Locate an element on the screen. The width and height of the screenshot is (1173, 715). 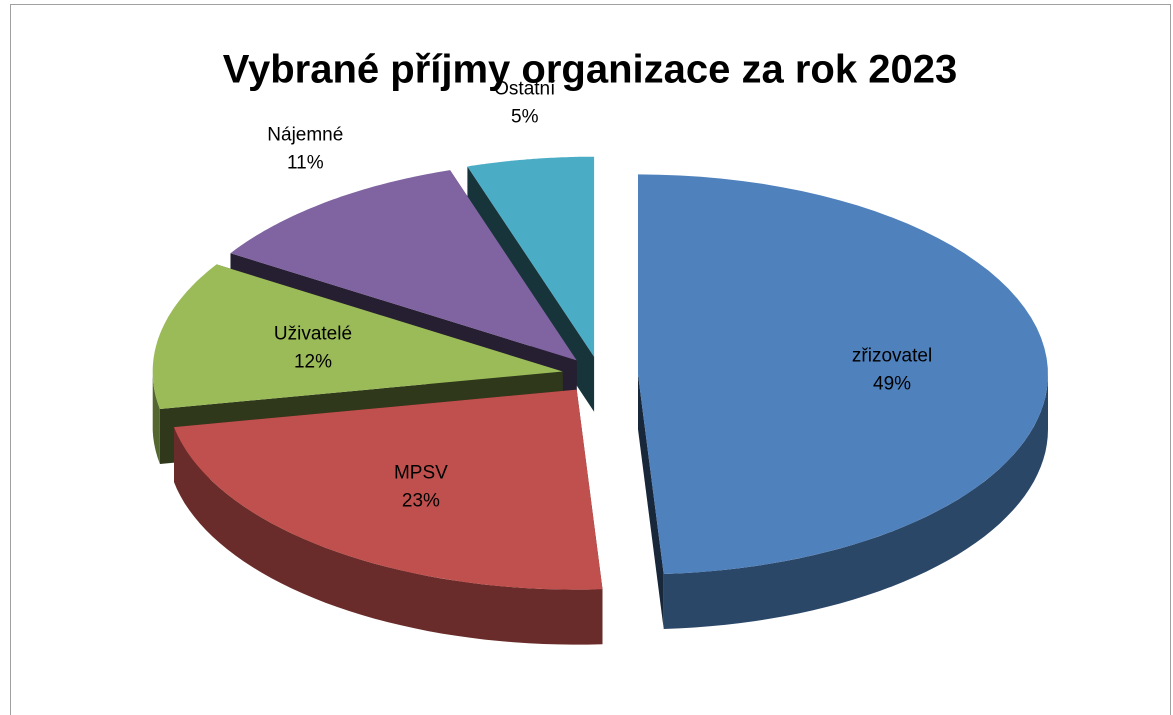
slice-label: MPSV is located at coordinates (421, 473).